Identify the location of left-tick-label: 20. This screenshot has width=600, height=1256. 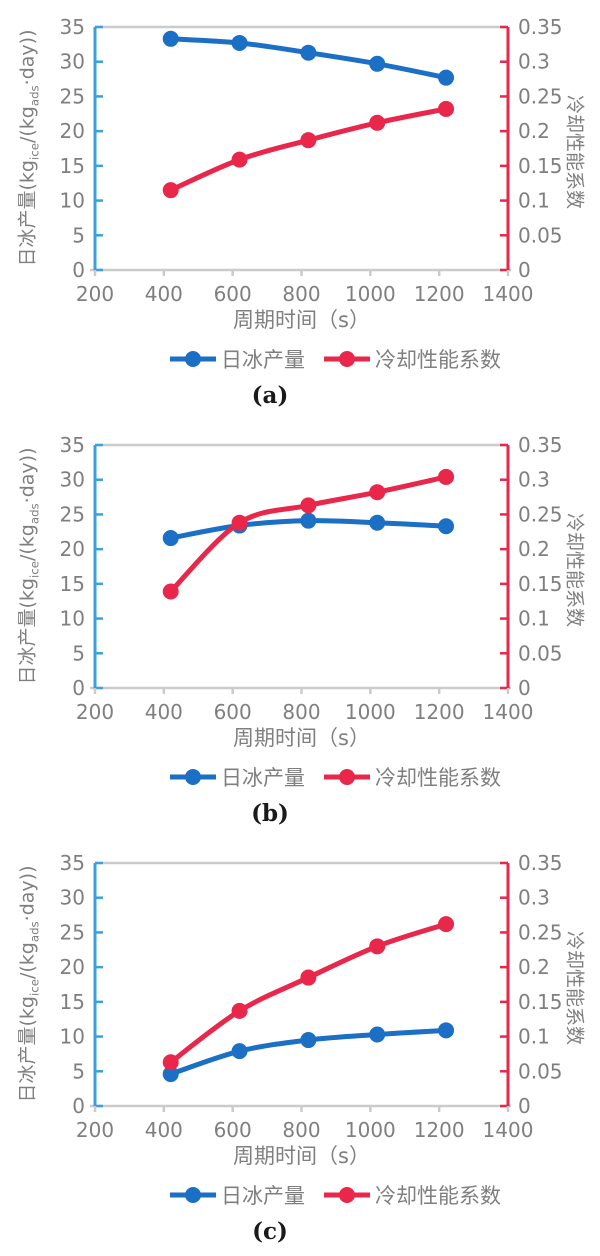
(72, 549).